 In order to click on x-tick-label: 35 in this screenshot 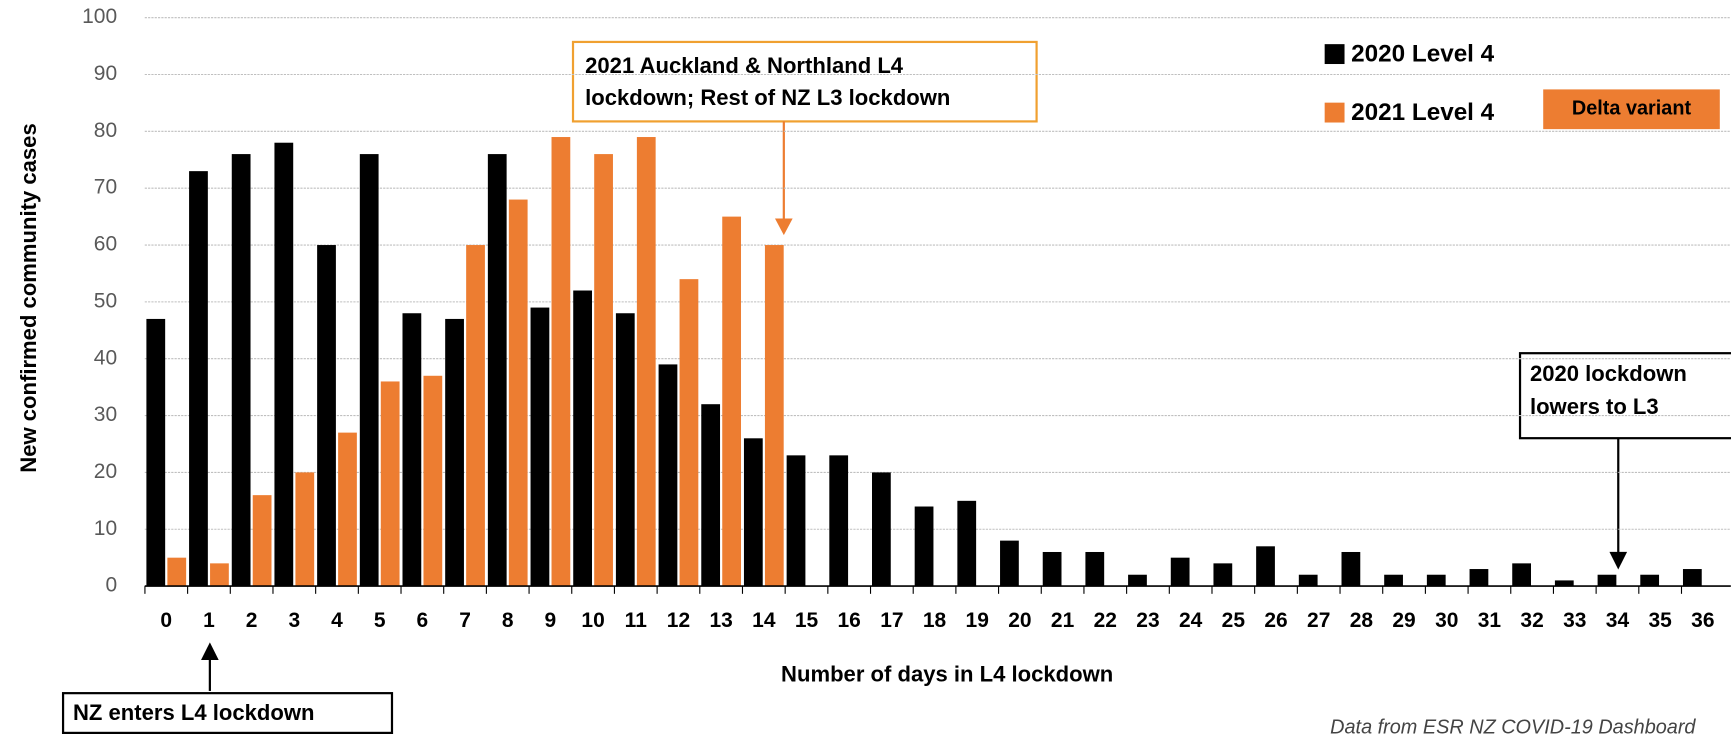, I will do `click(1660, 620)`.